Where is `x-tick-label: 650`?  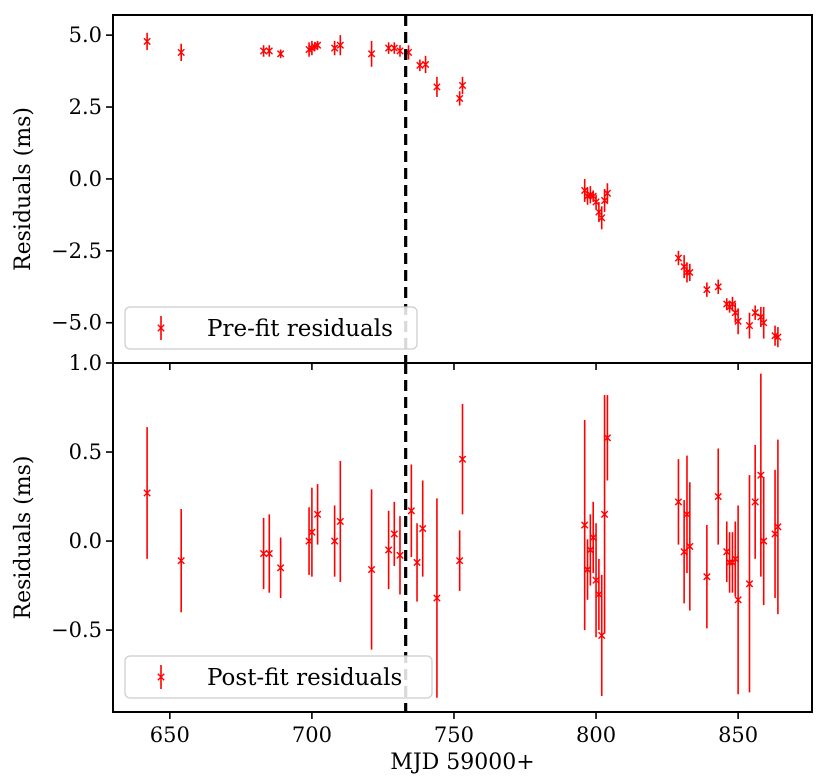
x-tick-label: 650 is located at coordinates (170, 735).